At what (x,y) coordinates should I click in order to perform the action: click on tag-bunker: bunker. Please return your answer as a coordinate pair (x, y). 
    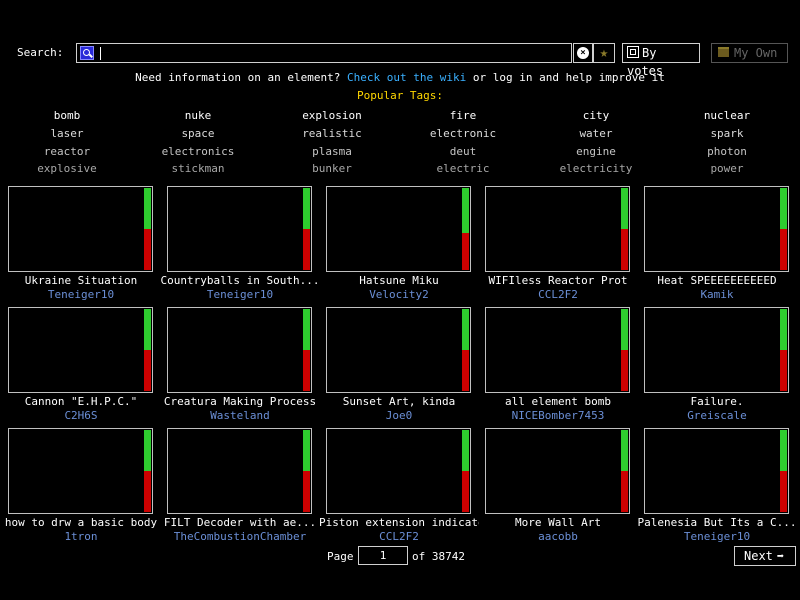
    Looking at the image, I should click on (332, 168).